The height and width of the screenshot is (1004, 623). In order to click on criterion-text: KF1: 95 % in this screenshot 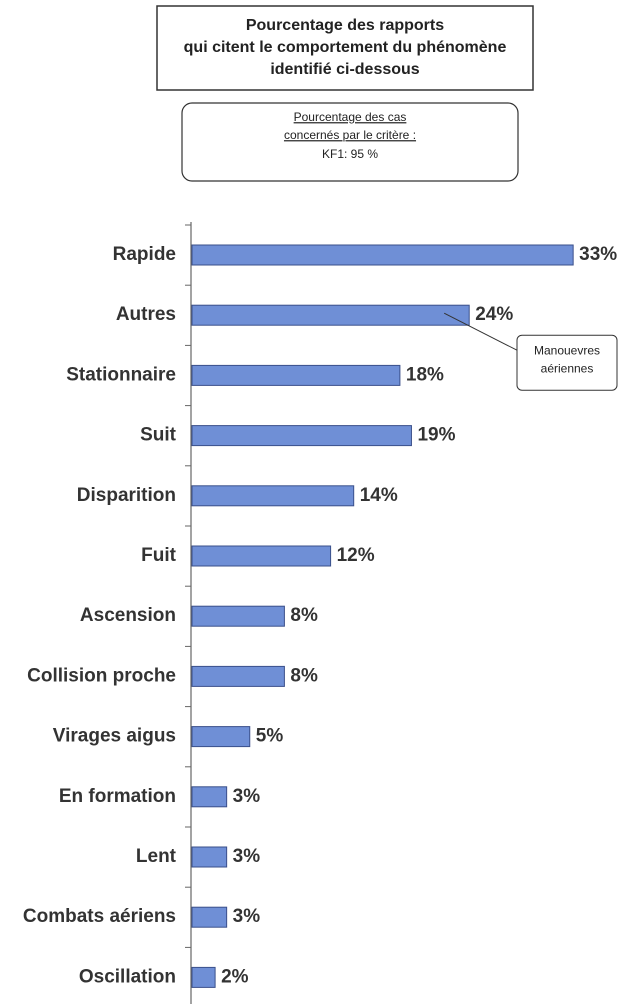, I will do `click(350, 154)`.